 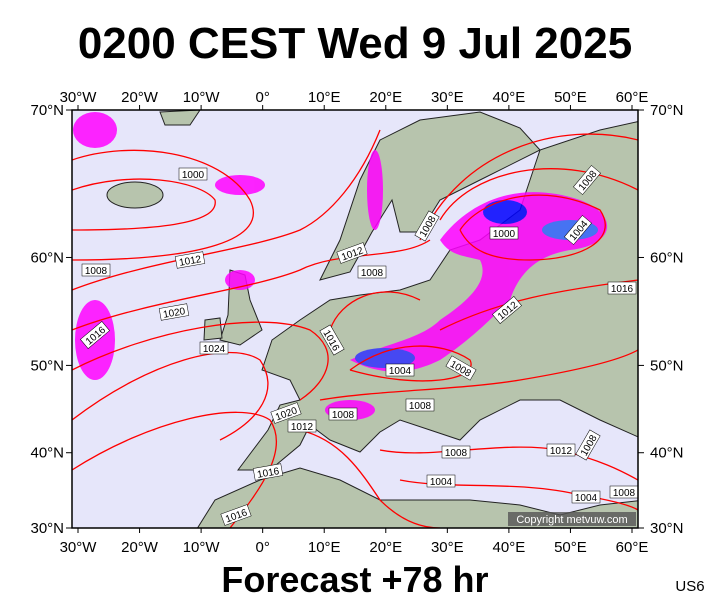 What do you see at coordinates (667, 110) in the screenshot?
I see `lat-label-right: 70°N` at bounding box center [667, 110].